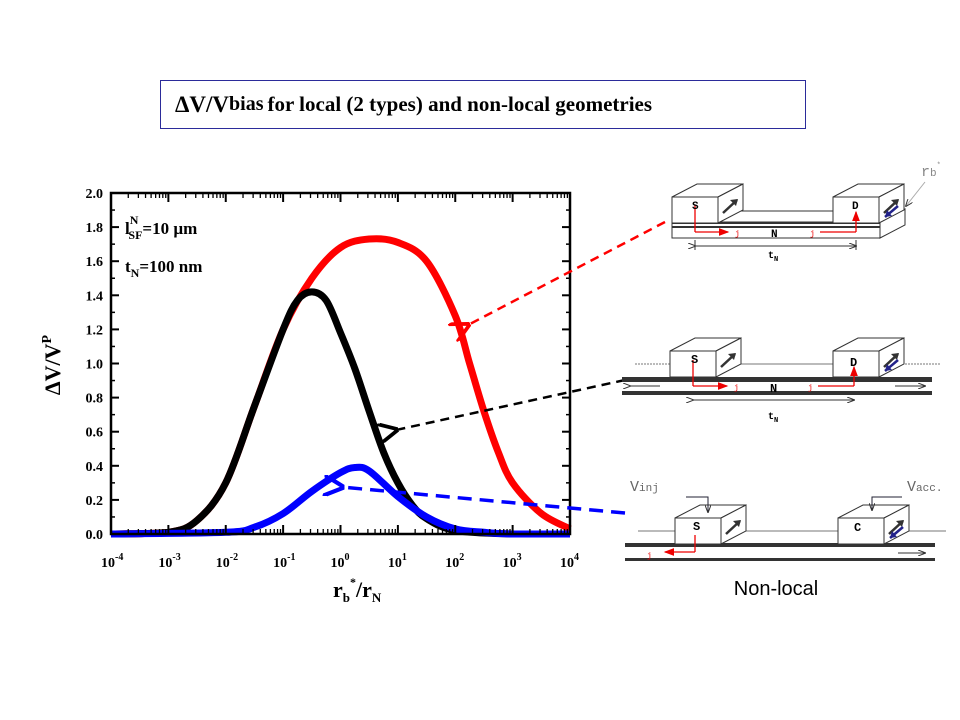 The image size is (960, 720). Describe the element at coordinates (340, 500) in the screenshot. I see `series-non-local` at that location.